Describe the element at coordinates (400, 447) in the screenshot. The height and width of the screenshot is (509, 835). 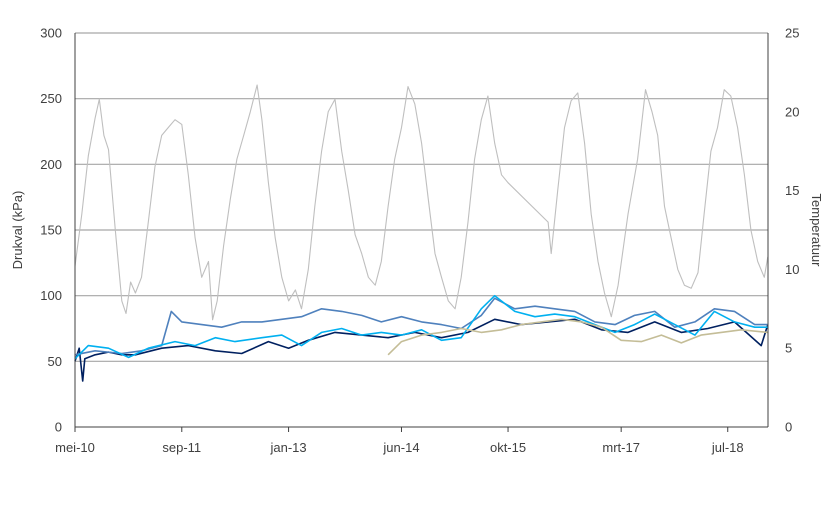
I see `x-tick-label: jun-14` at that location.